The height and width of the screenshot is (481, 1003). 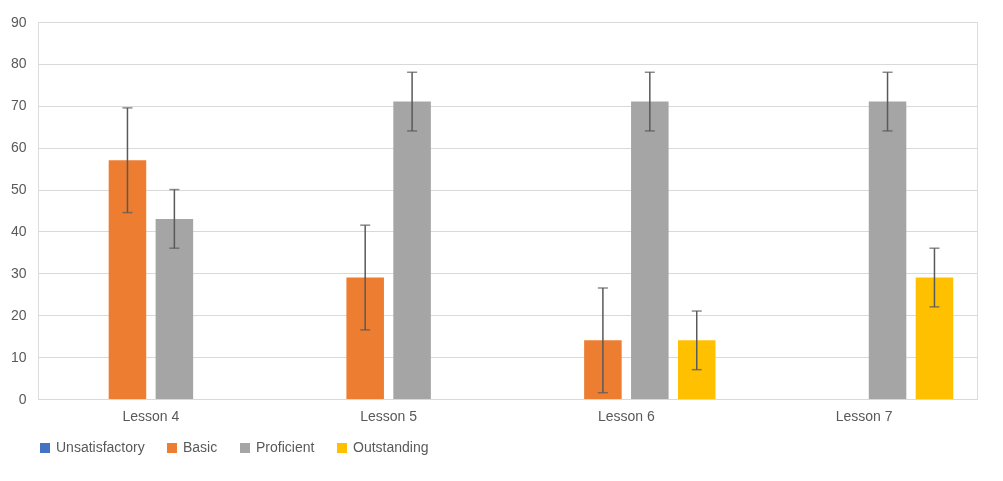 What do you see at coordinates (18, 21) in the screenshot?
I see `y-tick-label: 90` at bounding box center [18, 21].